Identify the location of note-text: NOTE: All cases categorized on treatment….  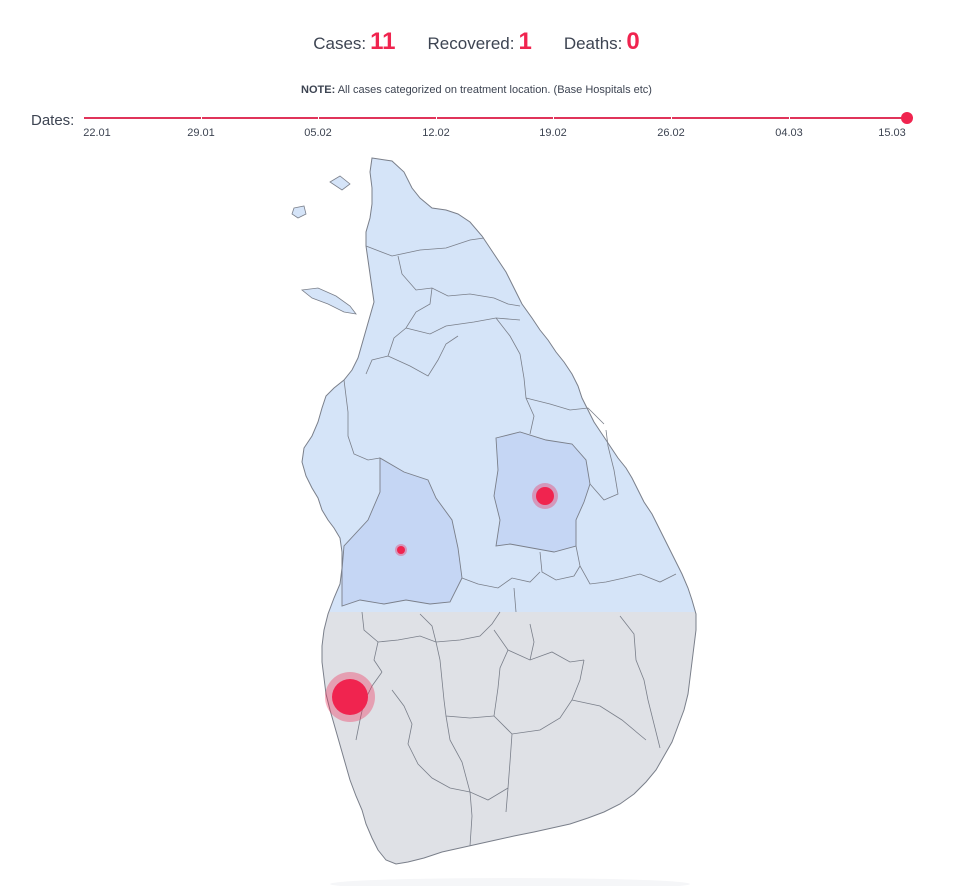
(476, 90).